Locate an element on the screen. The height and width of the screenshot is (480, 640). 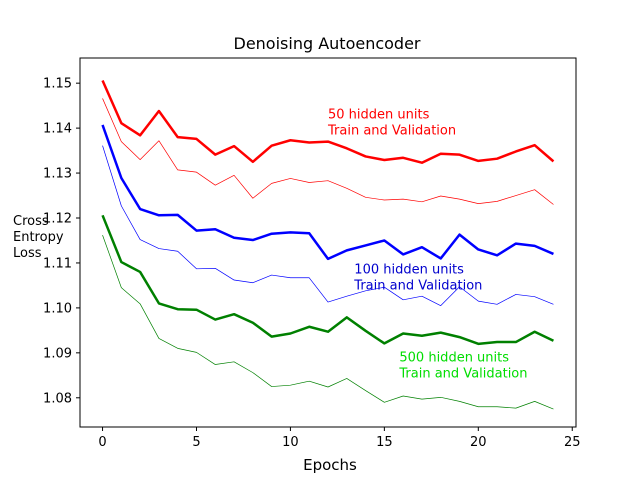
x-axis: 0 5 10 15 20 25 is located at coordinates (339, 438).